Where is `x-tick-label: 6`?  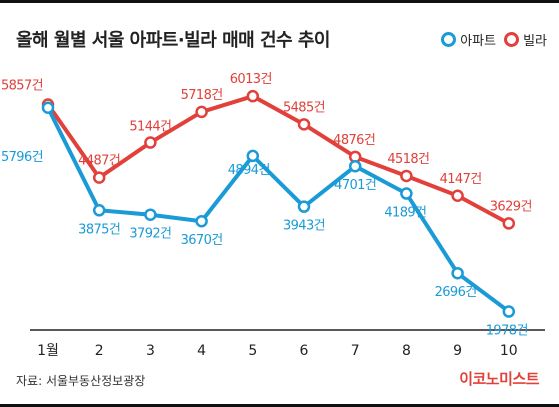 x-tick-label: 6 is located at coordinates (304, 351).